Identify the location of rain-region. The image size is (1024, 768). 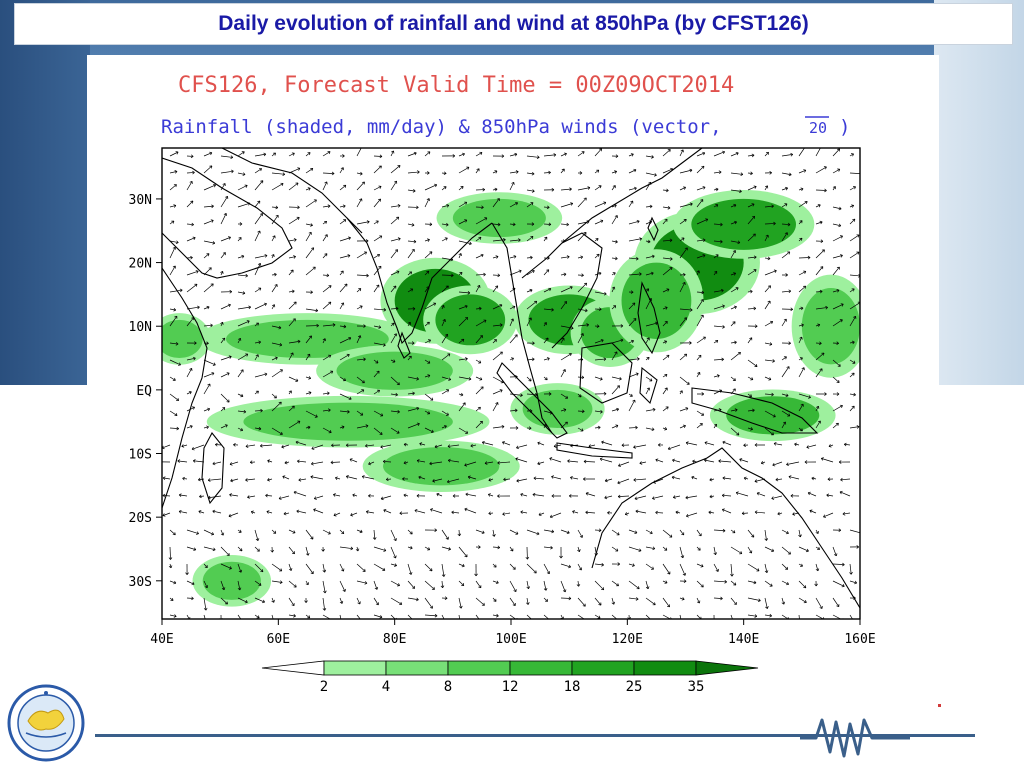
(744, 224).